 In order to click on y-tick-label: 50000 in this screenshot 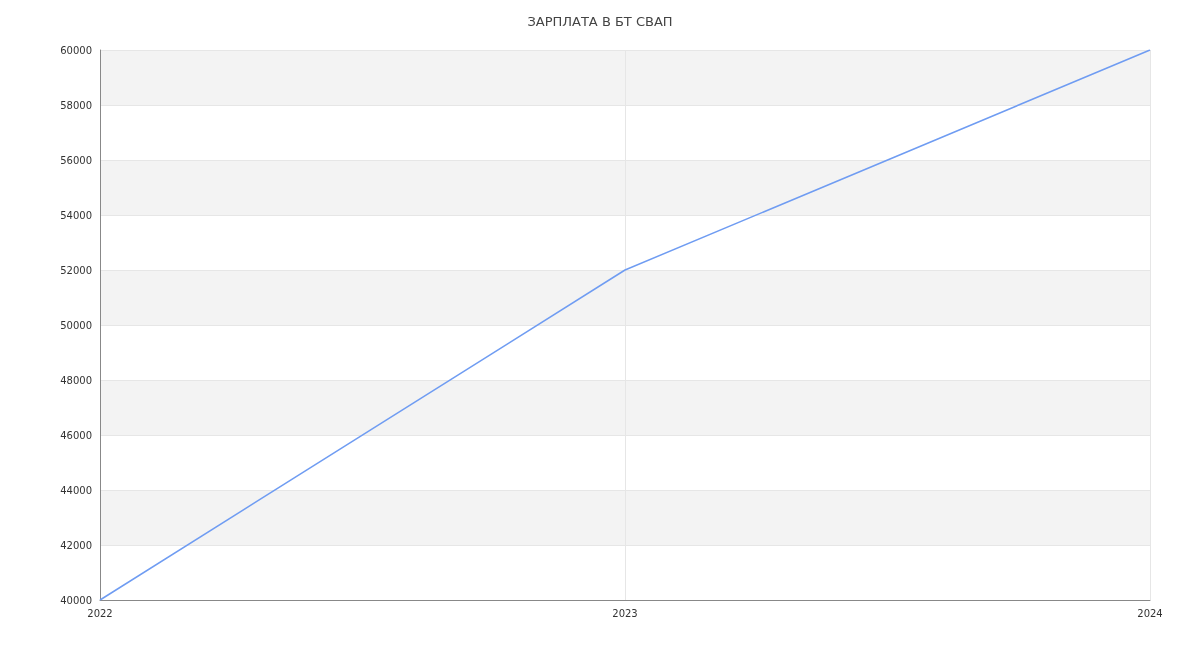, I will do `click(76, 325)`.